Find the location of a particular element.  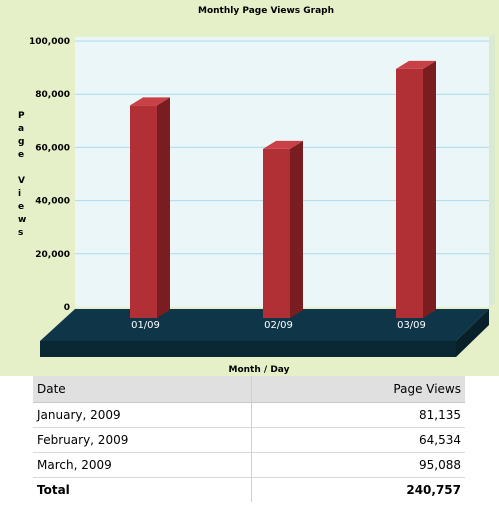

floor-side is located at coordinates (472, 333).